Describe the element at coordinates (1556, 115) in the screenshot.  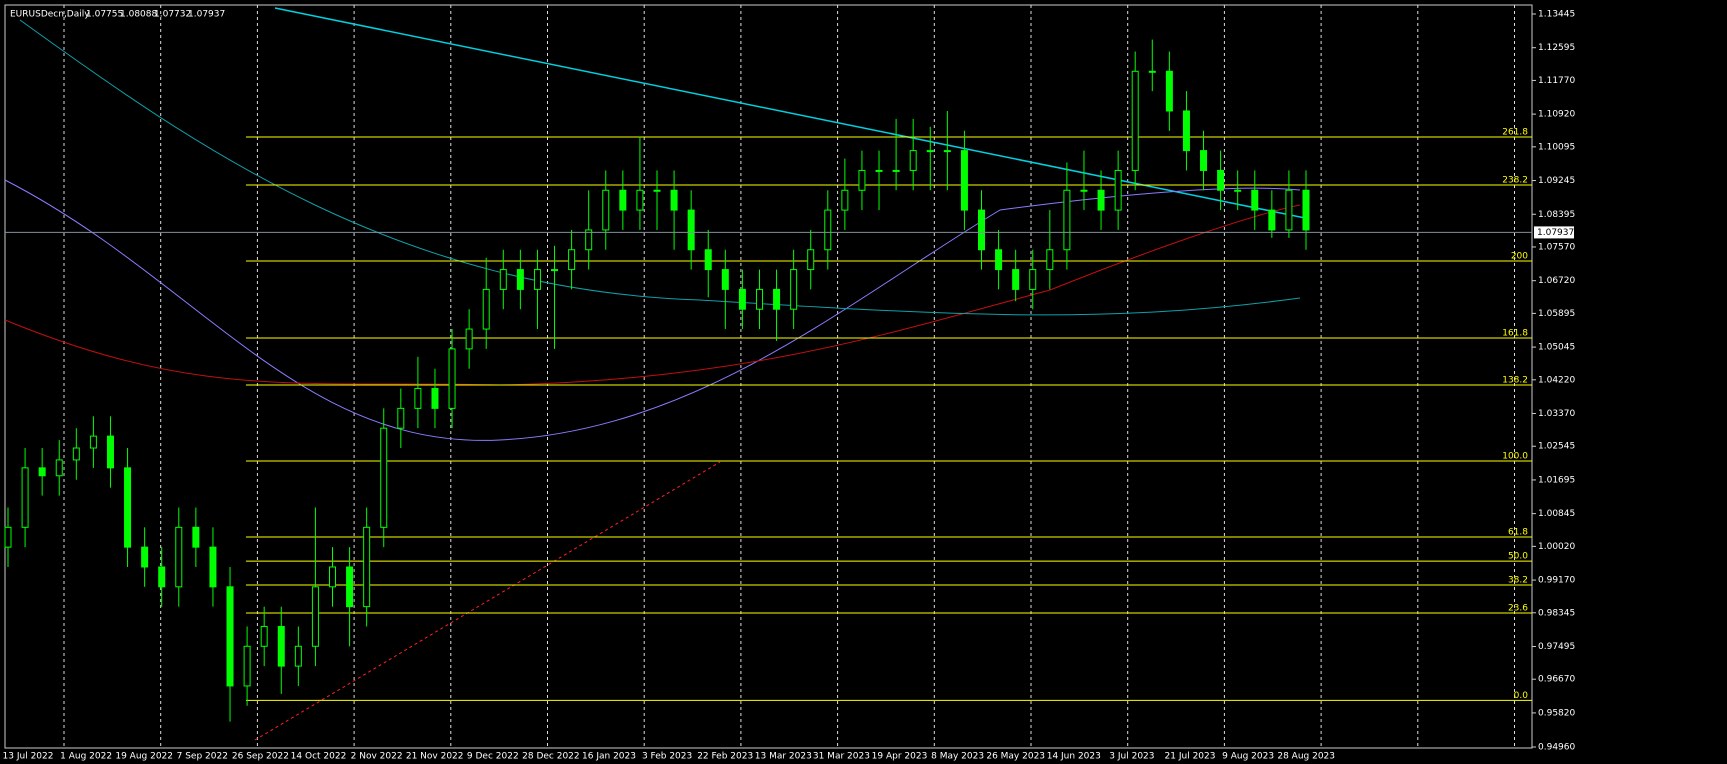
I see `y-tick-label: 1.10920` at that location.